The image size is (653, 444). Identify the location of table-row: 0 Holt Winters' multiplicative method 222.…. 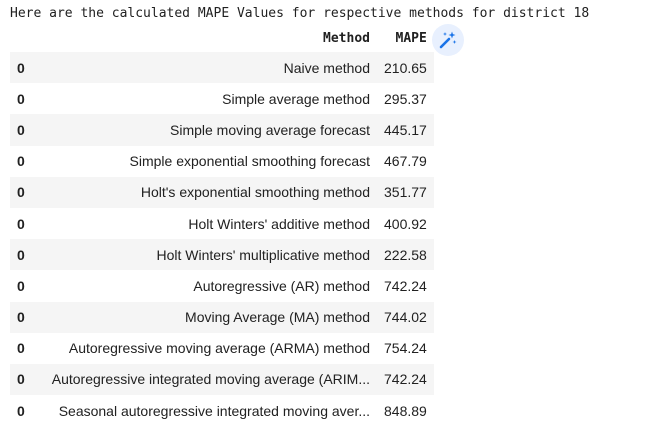
(222, 255).